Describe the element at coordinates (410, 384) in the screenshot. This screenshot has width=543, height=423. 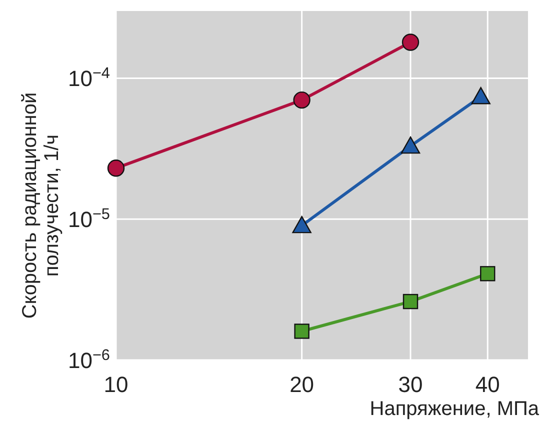
I see `x-tick-label: 30` at that location.